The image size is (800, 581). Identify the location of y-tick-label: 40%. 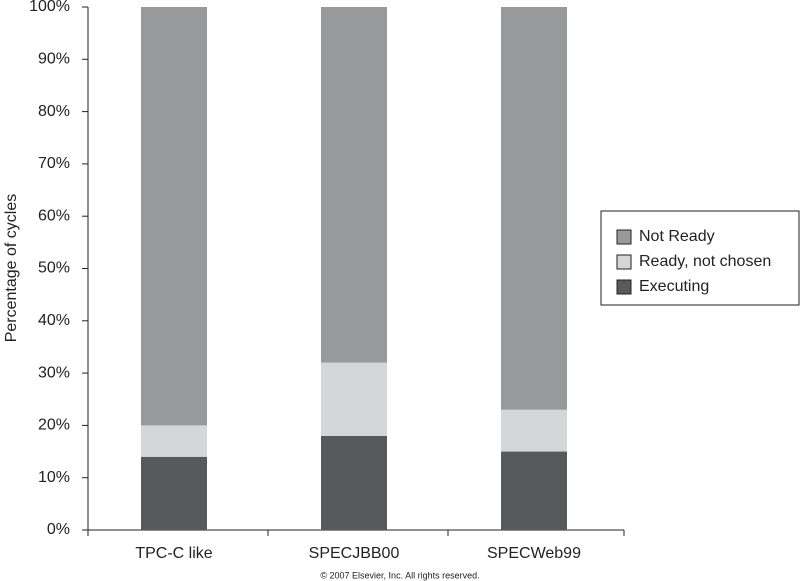
(54, 320).